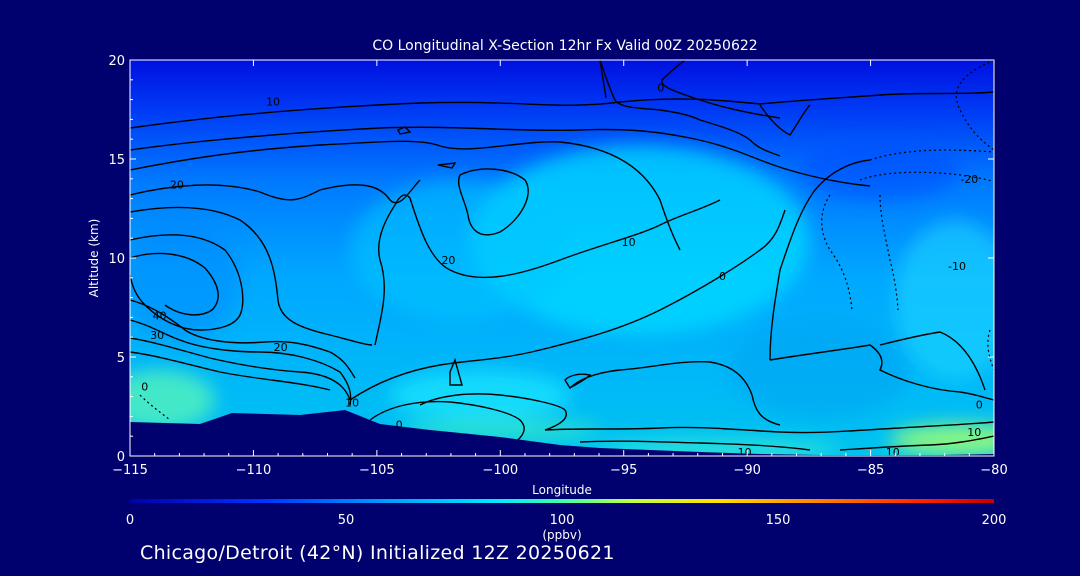 This screenshot has width=1080, height=576. What do you see at coordinates (116, 61) in the screenshot?
I see `y-tick-label: 20` at bounding box center [116, 61].